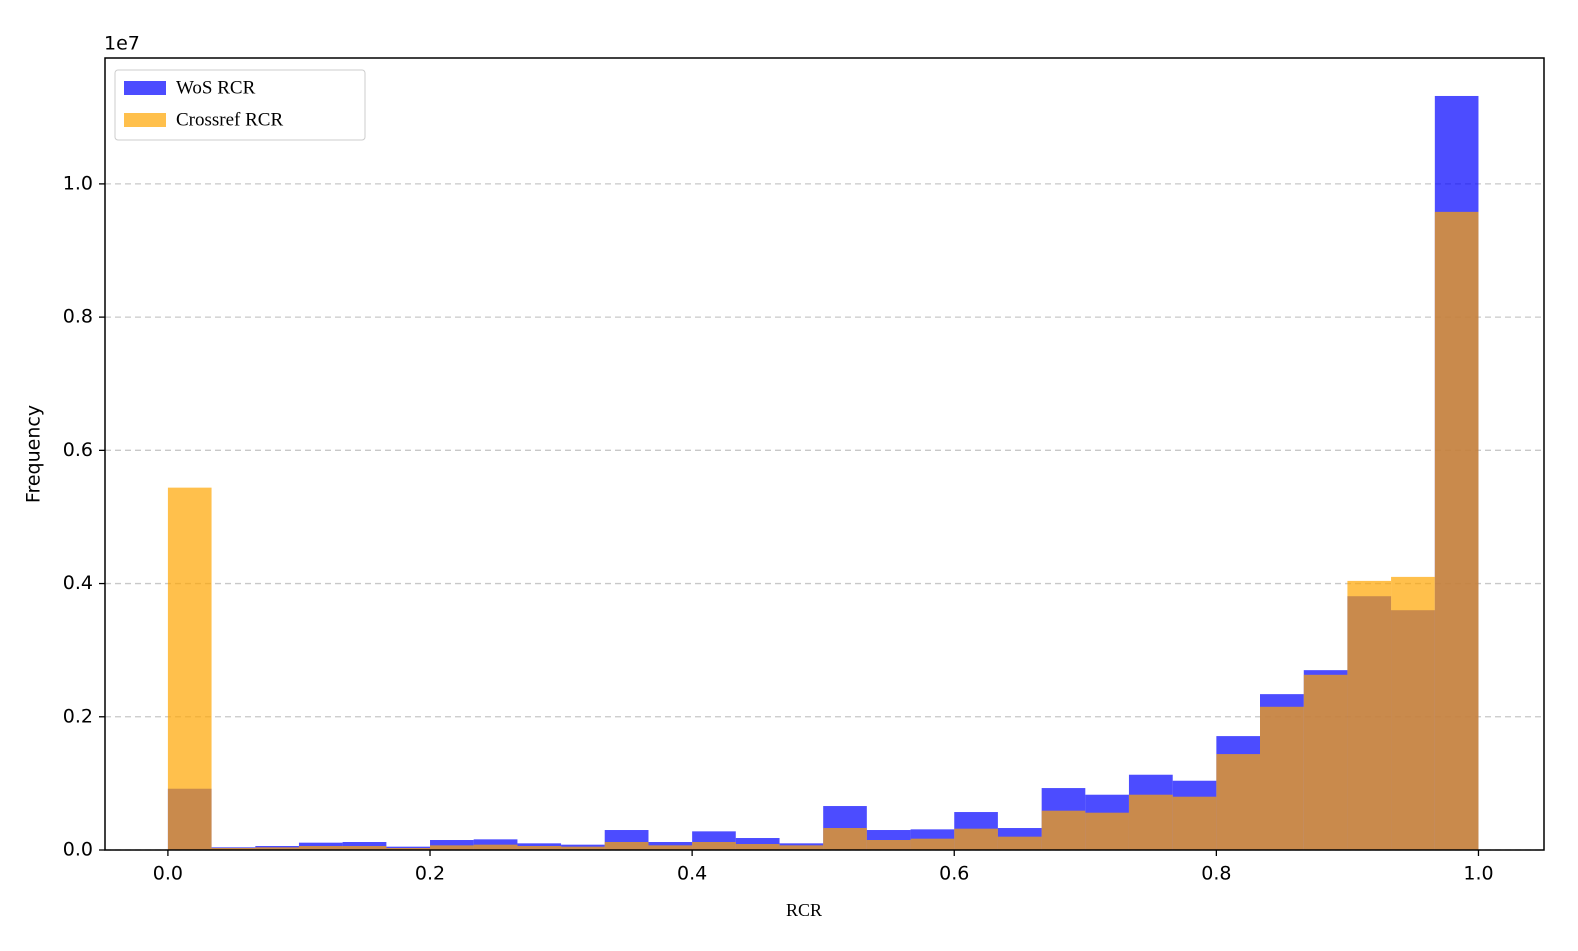 This screenshot has width=1578, height=951. Describe the element at coordinates (168, 874) in the screenshot. I see `x-tick-label: 0.0` at that location.